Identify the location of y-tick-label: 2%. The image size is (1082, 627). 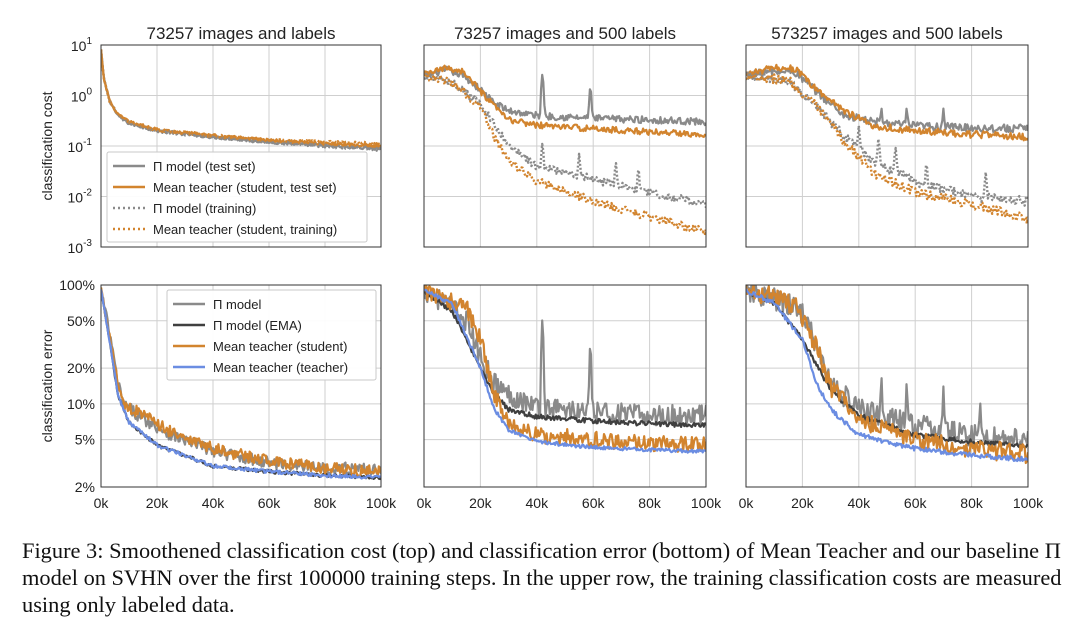
(85, 487).